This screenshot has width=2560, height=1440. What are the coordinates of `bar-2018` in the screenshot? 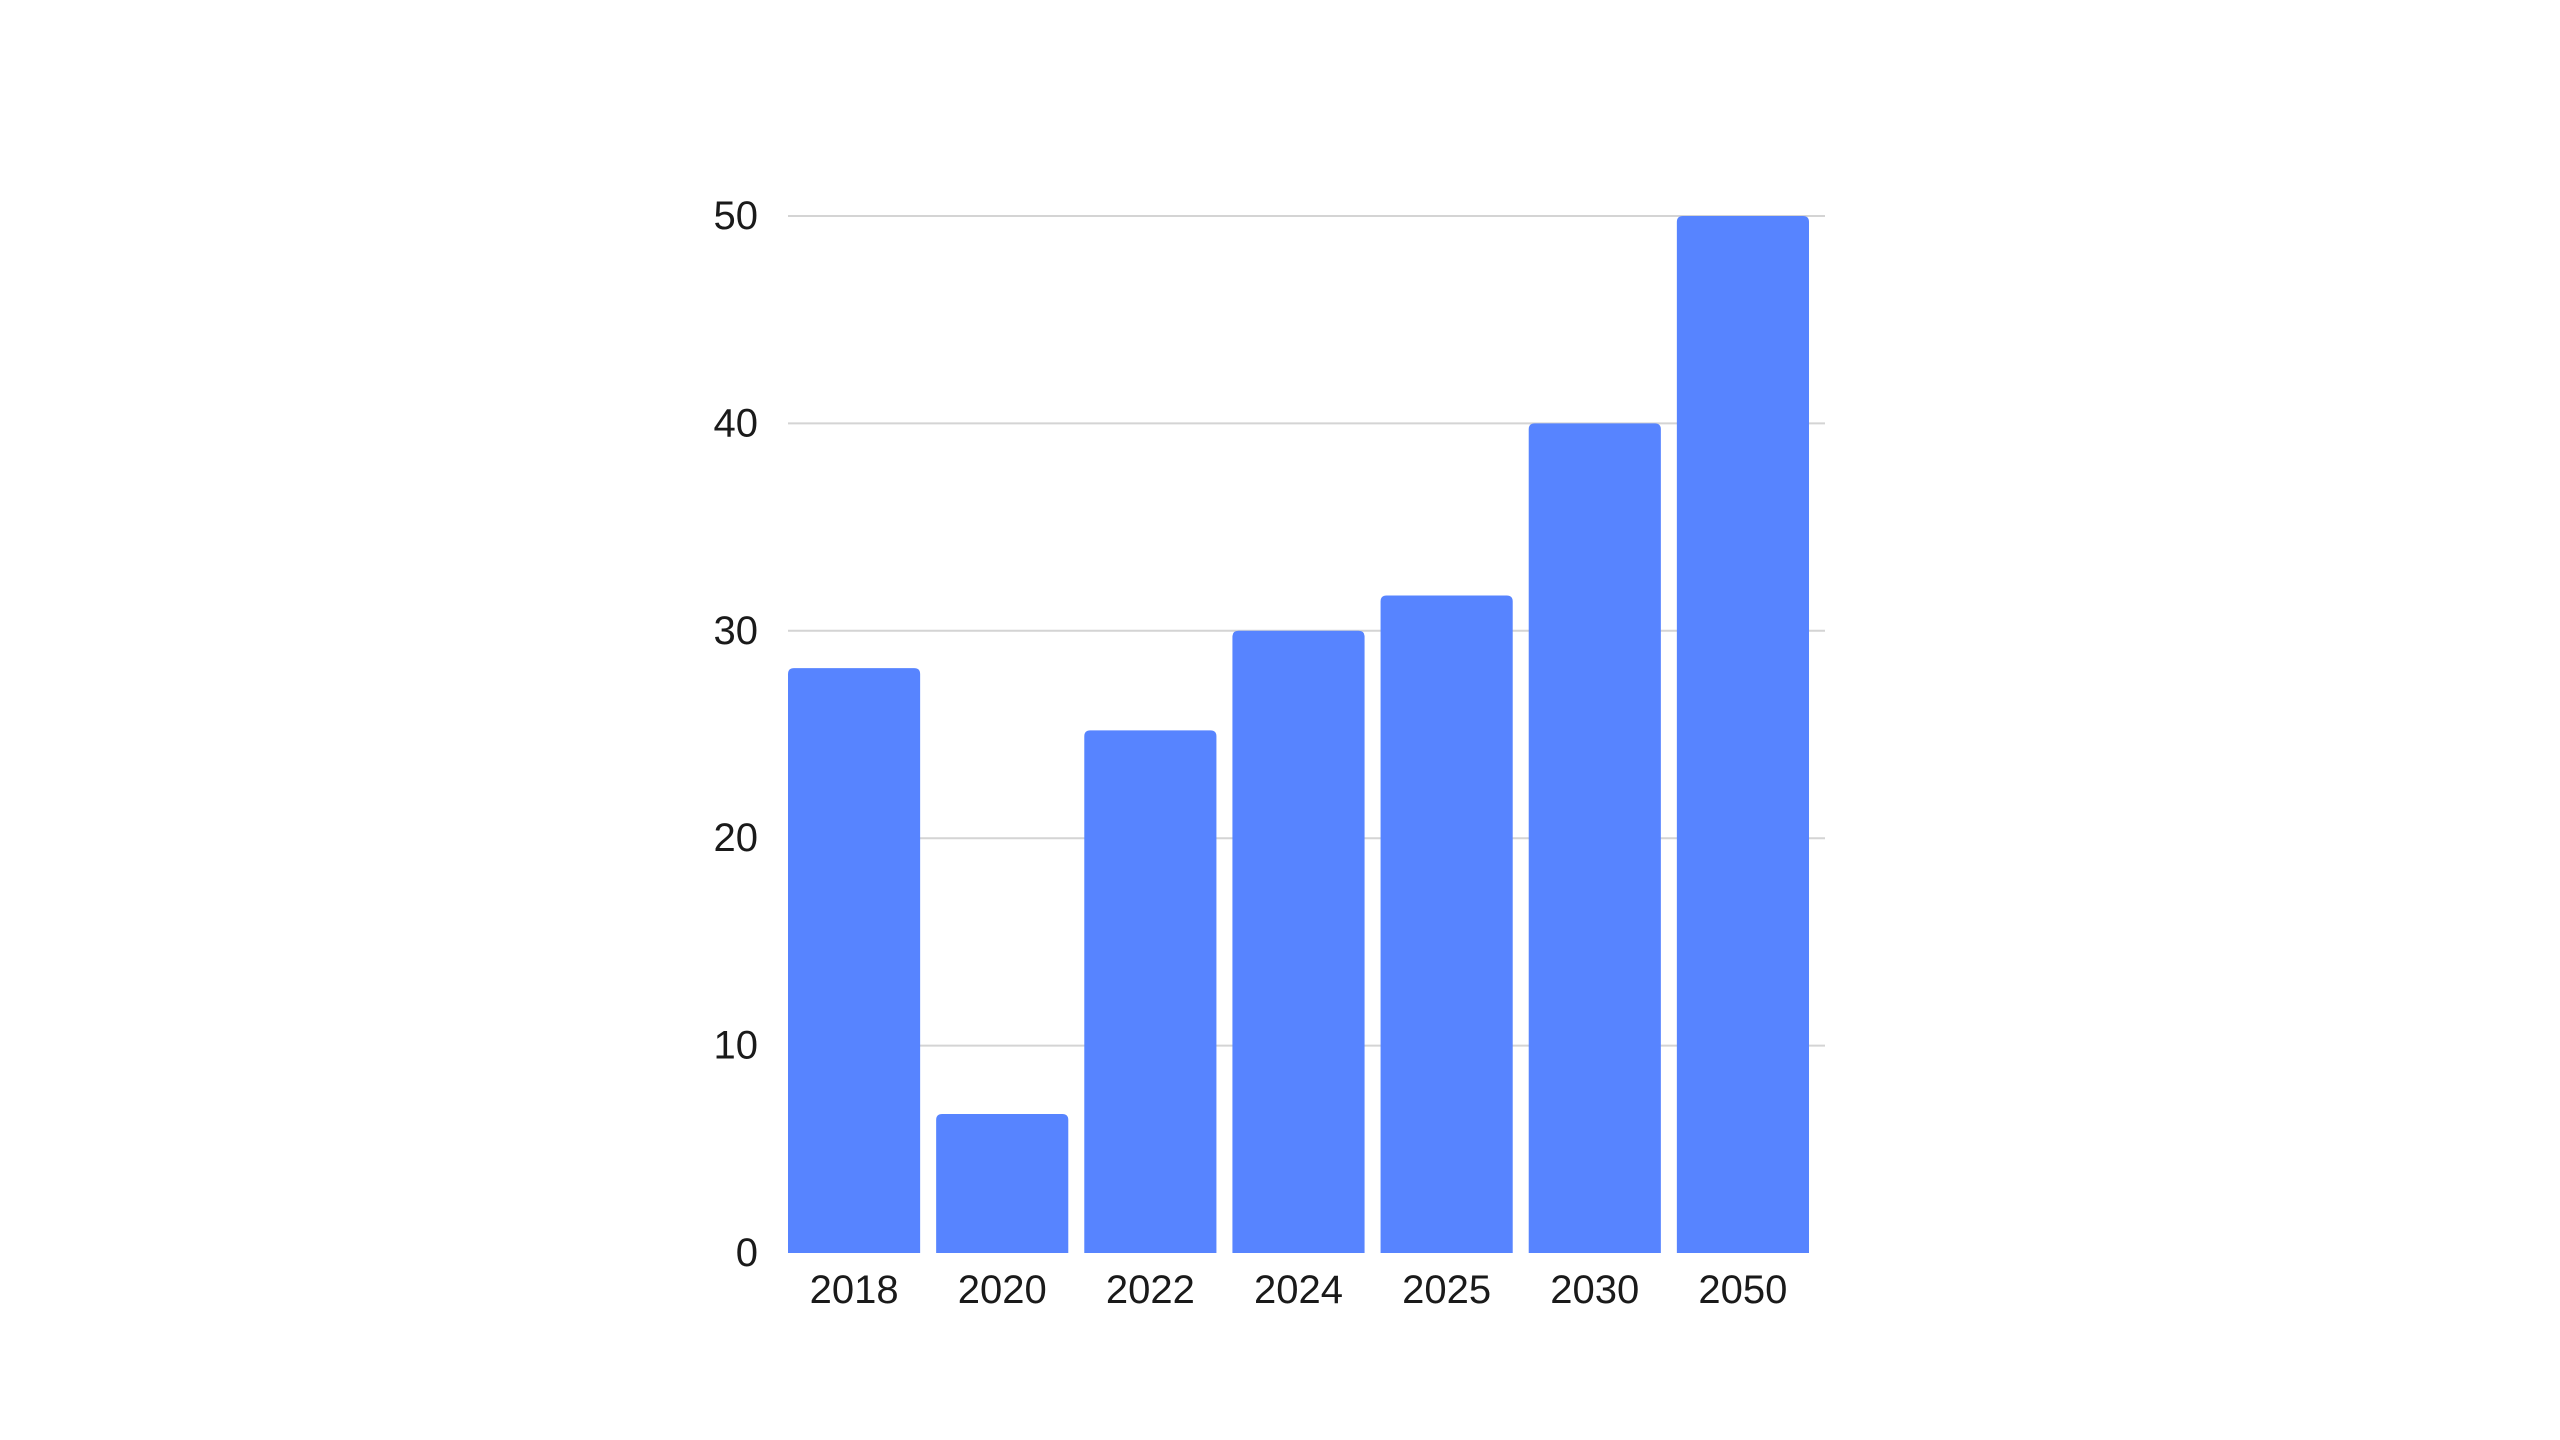 It's located at (854, 960).